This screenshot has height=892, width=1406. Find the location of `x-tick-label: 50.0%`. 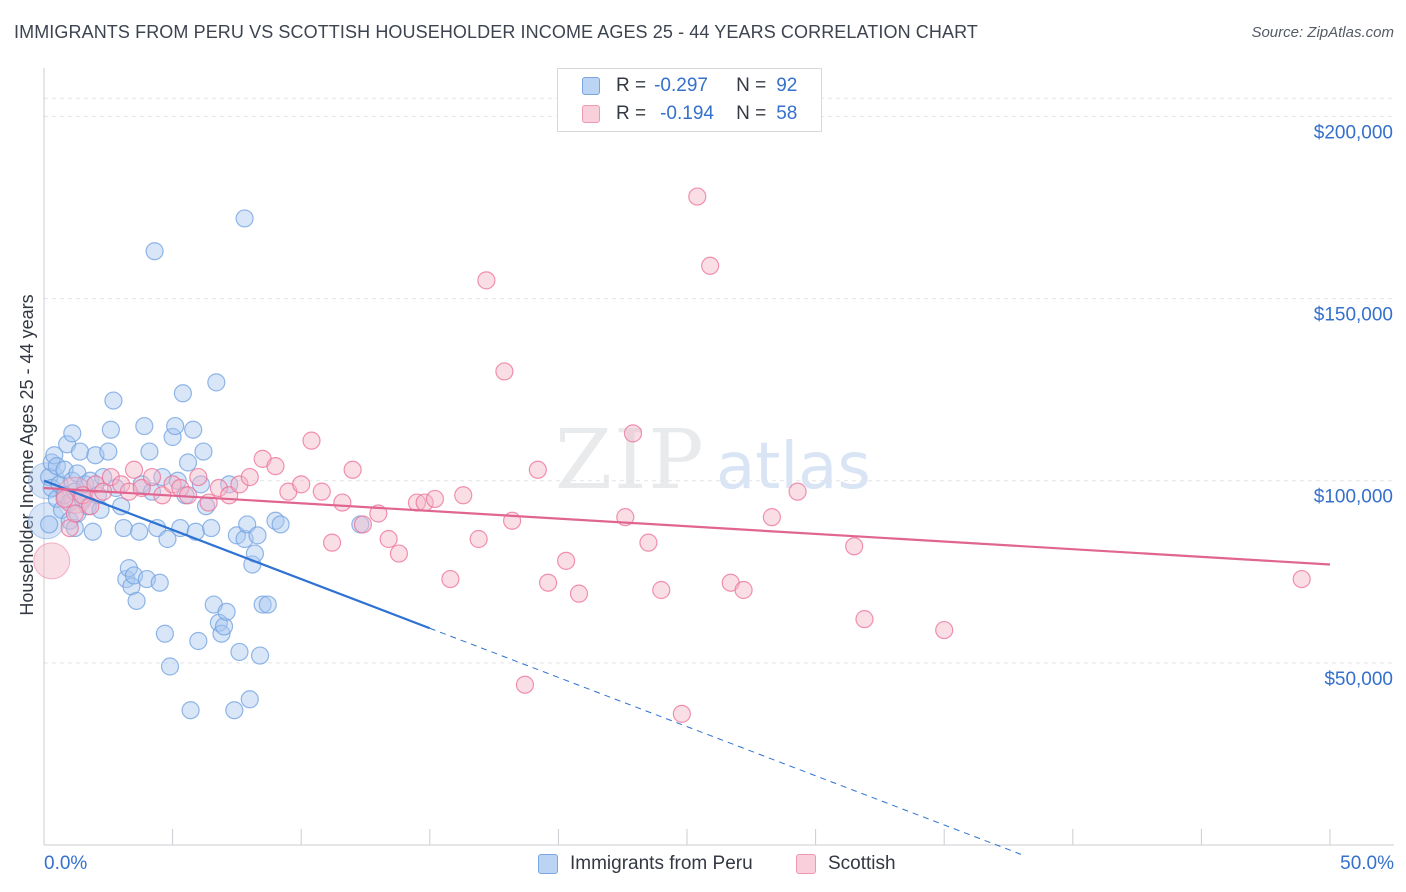

x-tick-label: 50.0% is located at coordinates (1367, 863).